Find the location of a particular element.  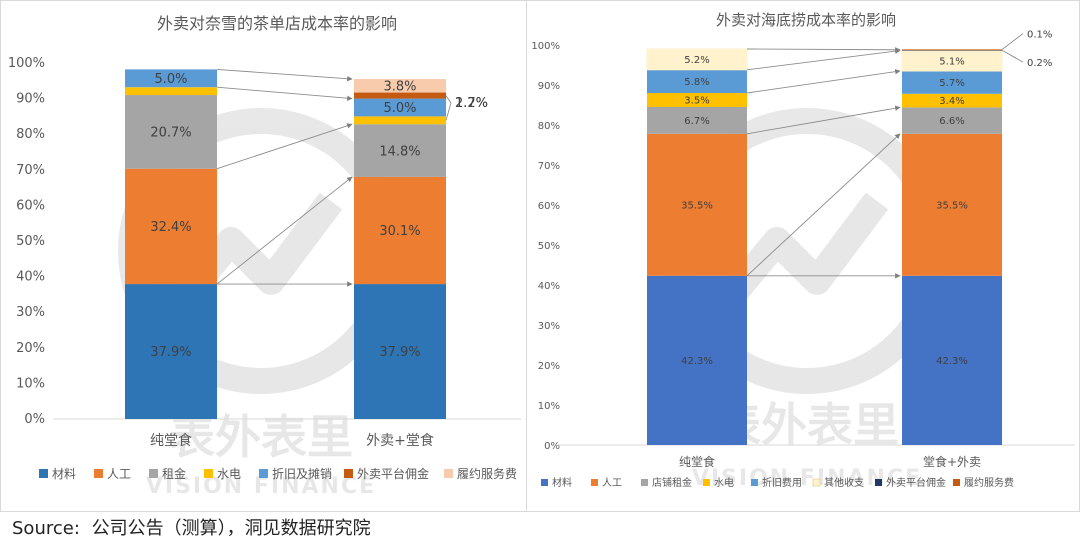

data-label: 3.5% is located at coordinates (696, 101).